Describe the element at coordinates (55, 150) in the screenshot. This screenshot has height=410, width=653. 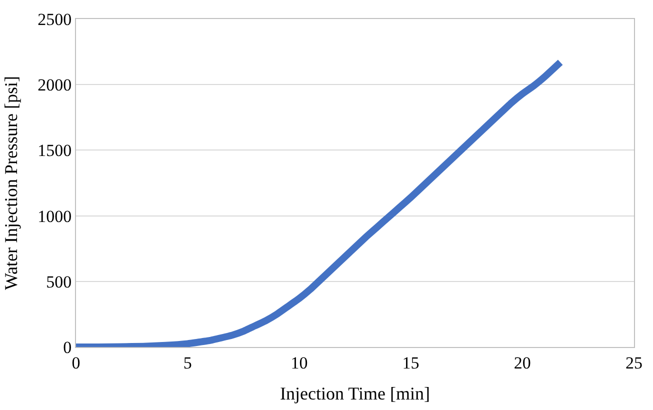
I see `y-tick-label: 1500` at that location.